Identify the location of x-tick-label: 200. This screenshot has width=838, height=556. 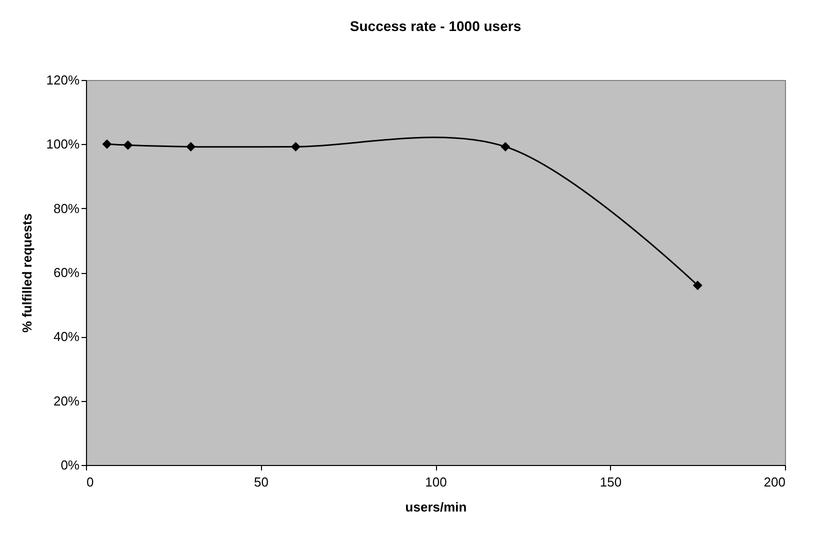
(775, 482).